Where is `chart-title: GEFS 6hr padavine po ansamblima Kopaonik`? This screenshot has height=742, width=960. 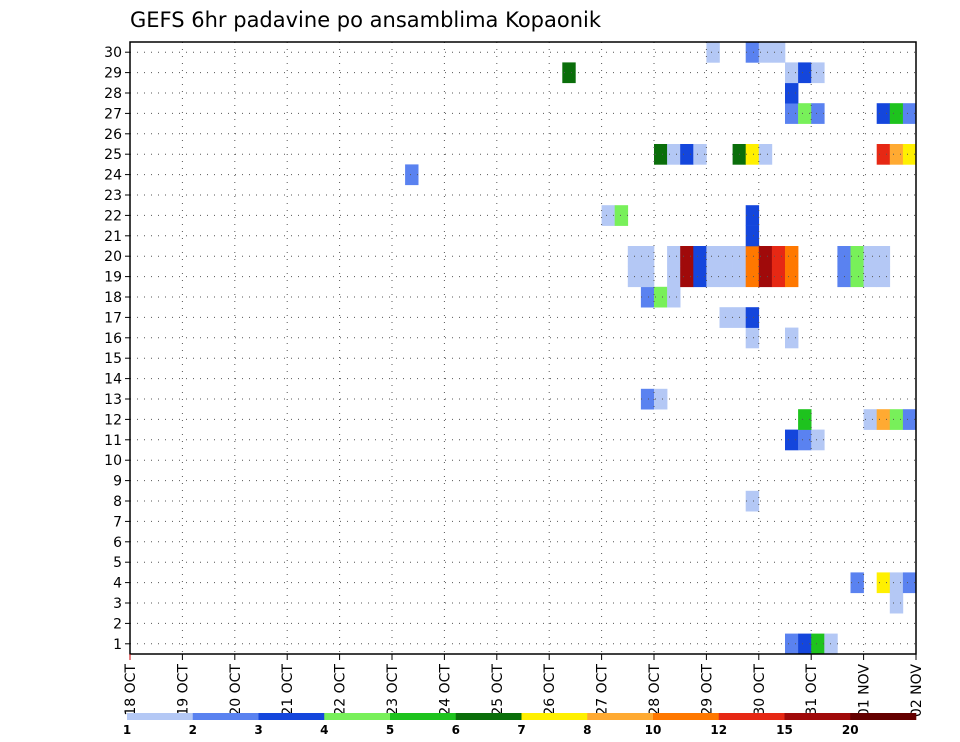 chart-title: GEFS 6hr padavine po ansamblima Kopaonik is located at coordinates (366, 20).